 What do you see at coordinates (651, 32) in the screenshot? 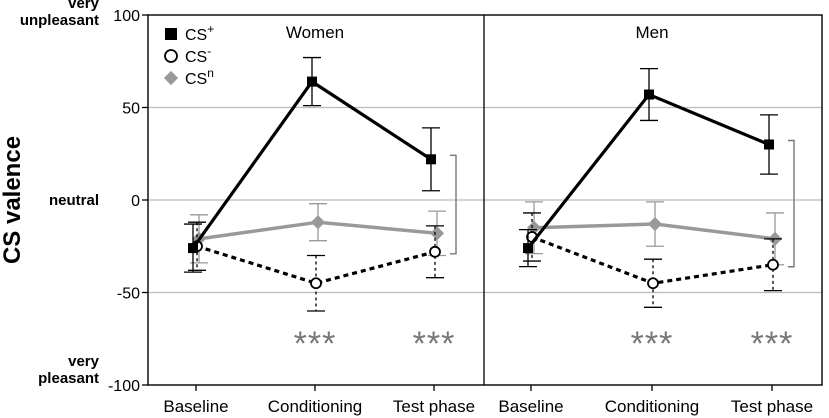
I see `panel-title: Men` at bounding box center [651, 32].